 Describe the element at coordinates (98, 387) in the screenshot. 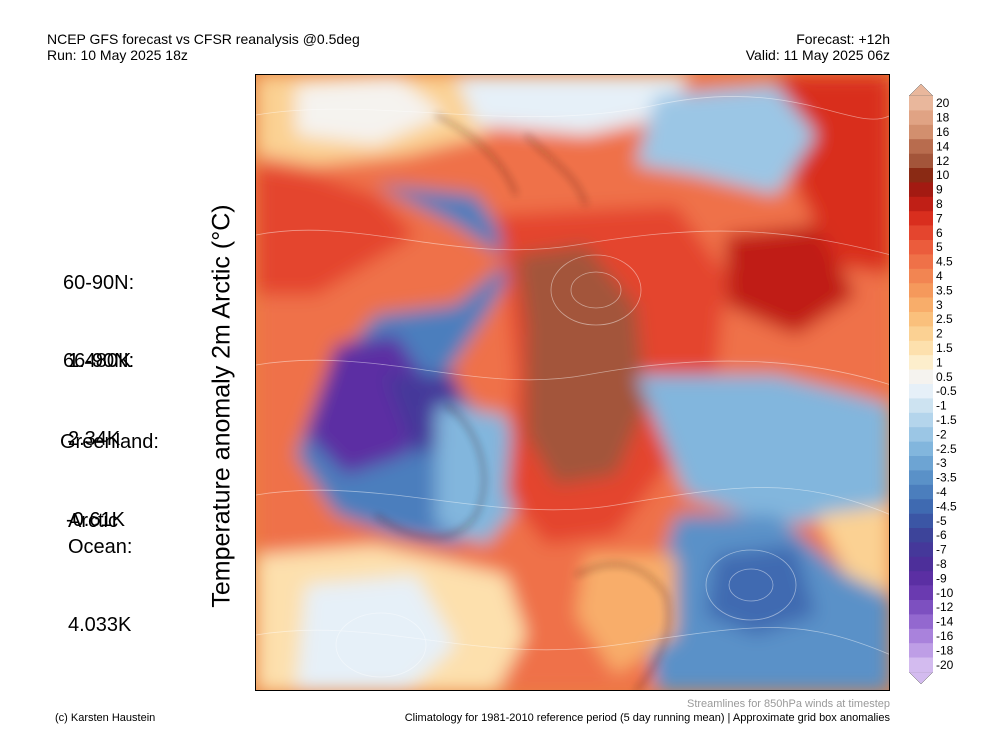

I see `stat-66-90n: 66-90N: 2.34K` at that location.